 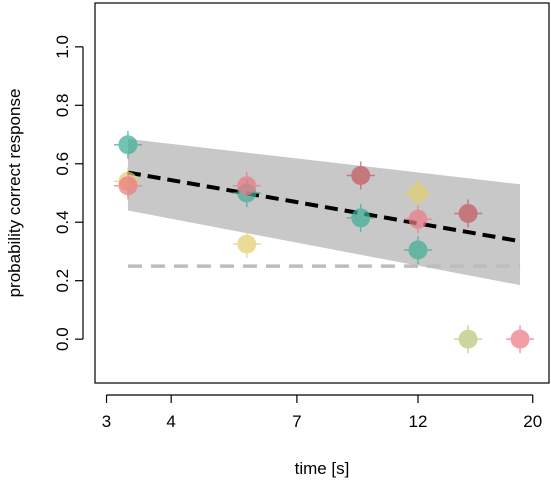 I want to click on y-tick-label: 0.8, so click(x=62, y=105).